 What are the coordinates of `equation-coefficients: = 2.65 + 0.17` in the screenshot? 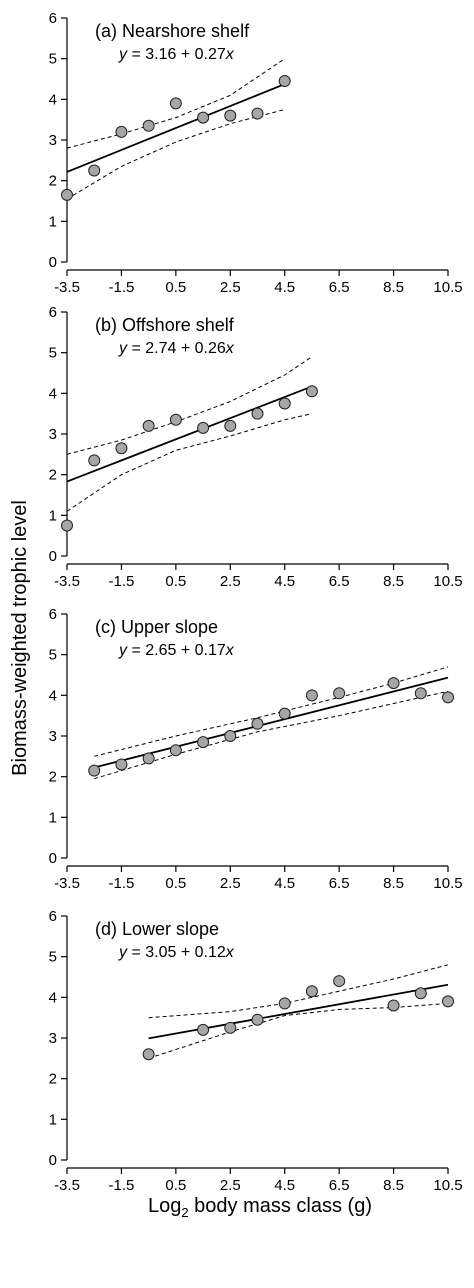 It's located at (176, 650).